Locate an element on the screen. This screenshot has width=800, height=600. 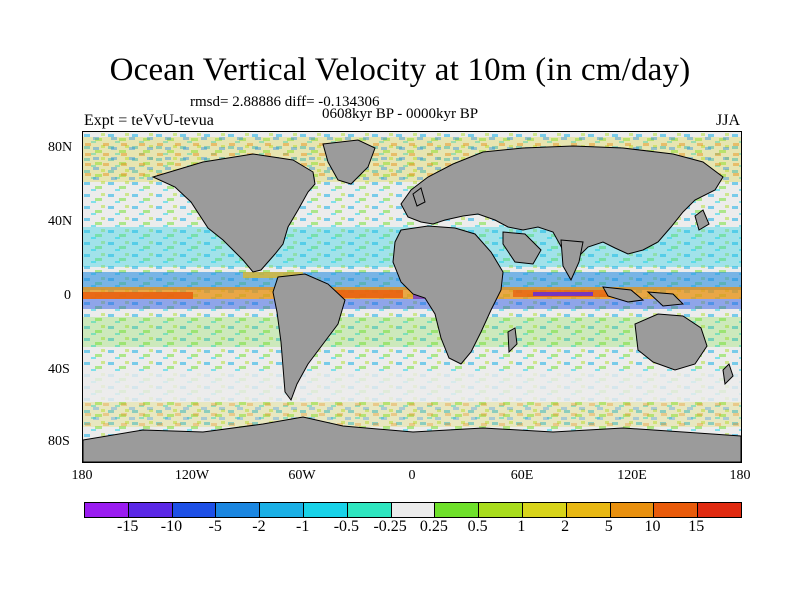
colorbar-label: -1 is located at coordinates (302, 526).